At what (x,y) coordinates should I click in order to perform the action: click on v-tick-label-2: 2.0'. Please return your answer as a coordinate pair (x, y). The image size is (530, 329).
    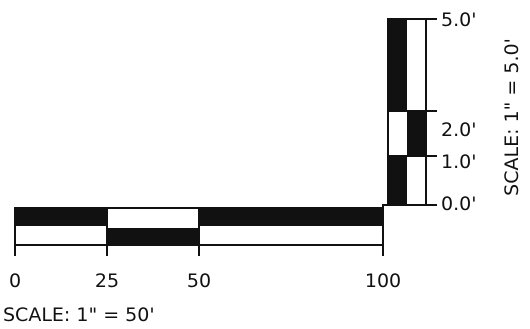
    Looking at the image, I should click on (458, 130).